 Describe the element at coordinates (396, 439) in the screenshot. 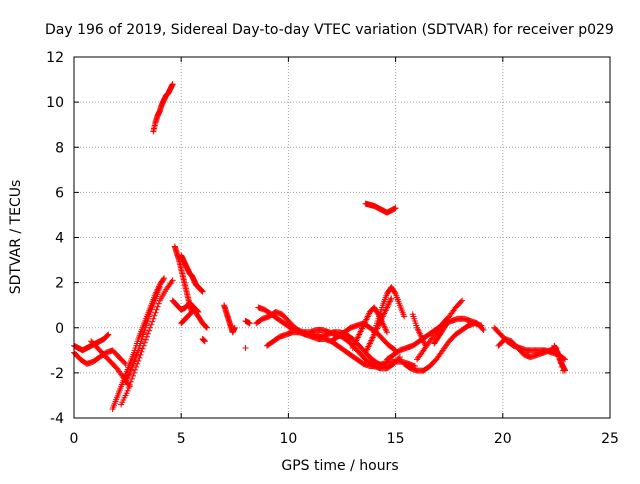

I see `x-tick-label: 15` at that location.